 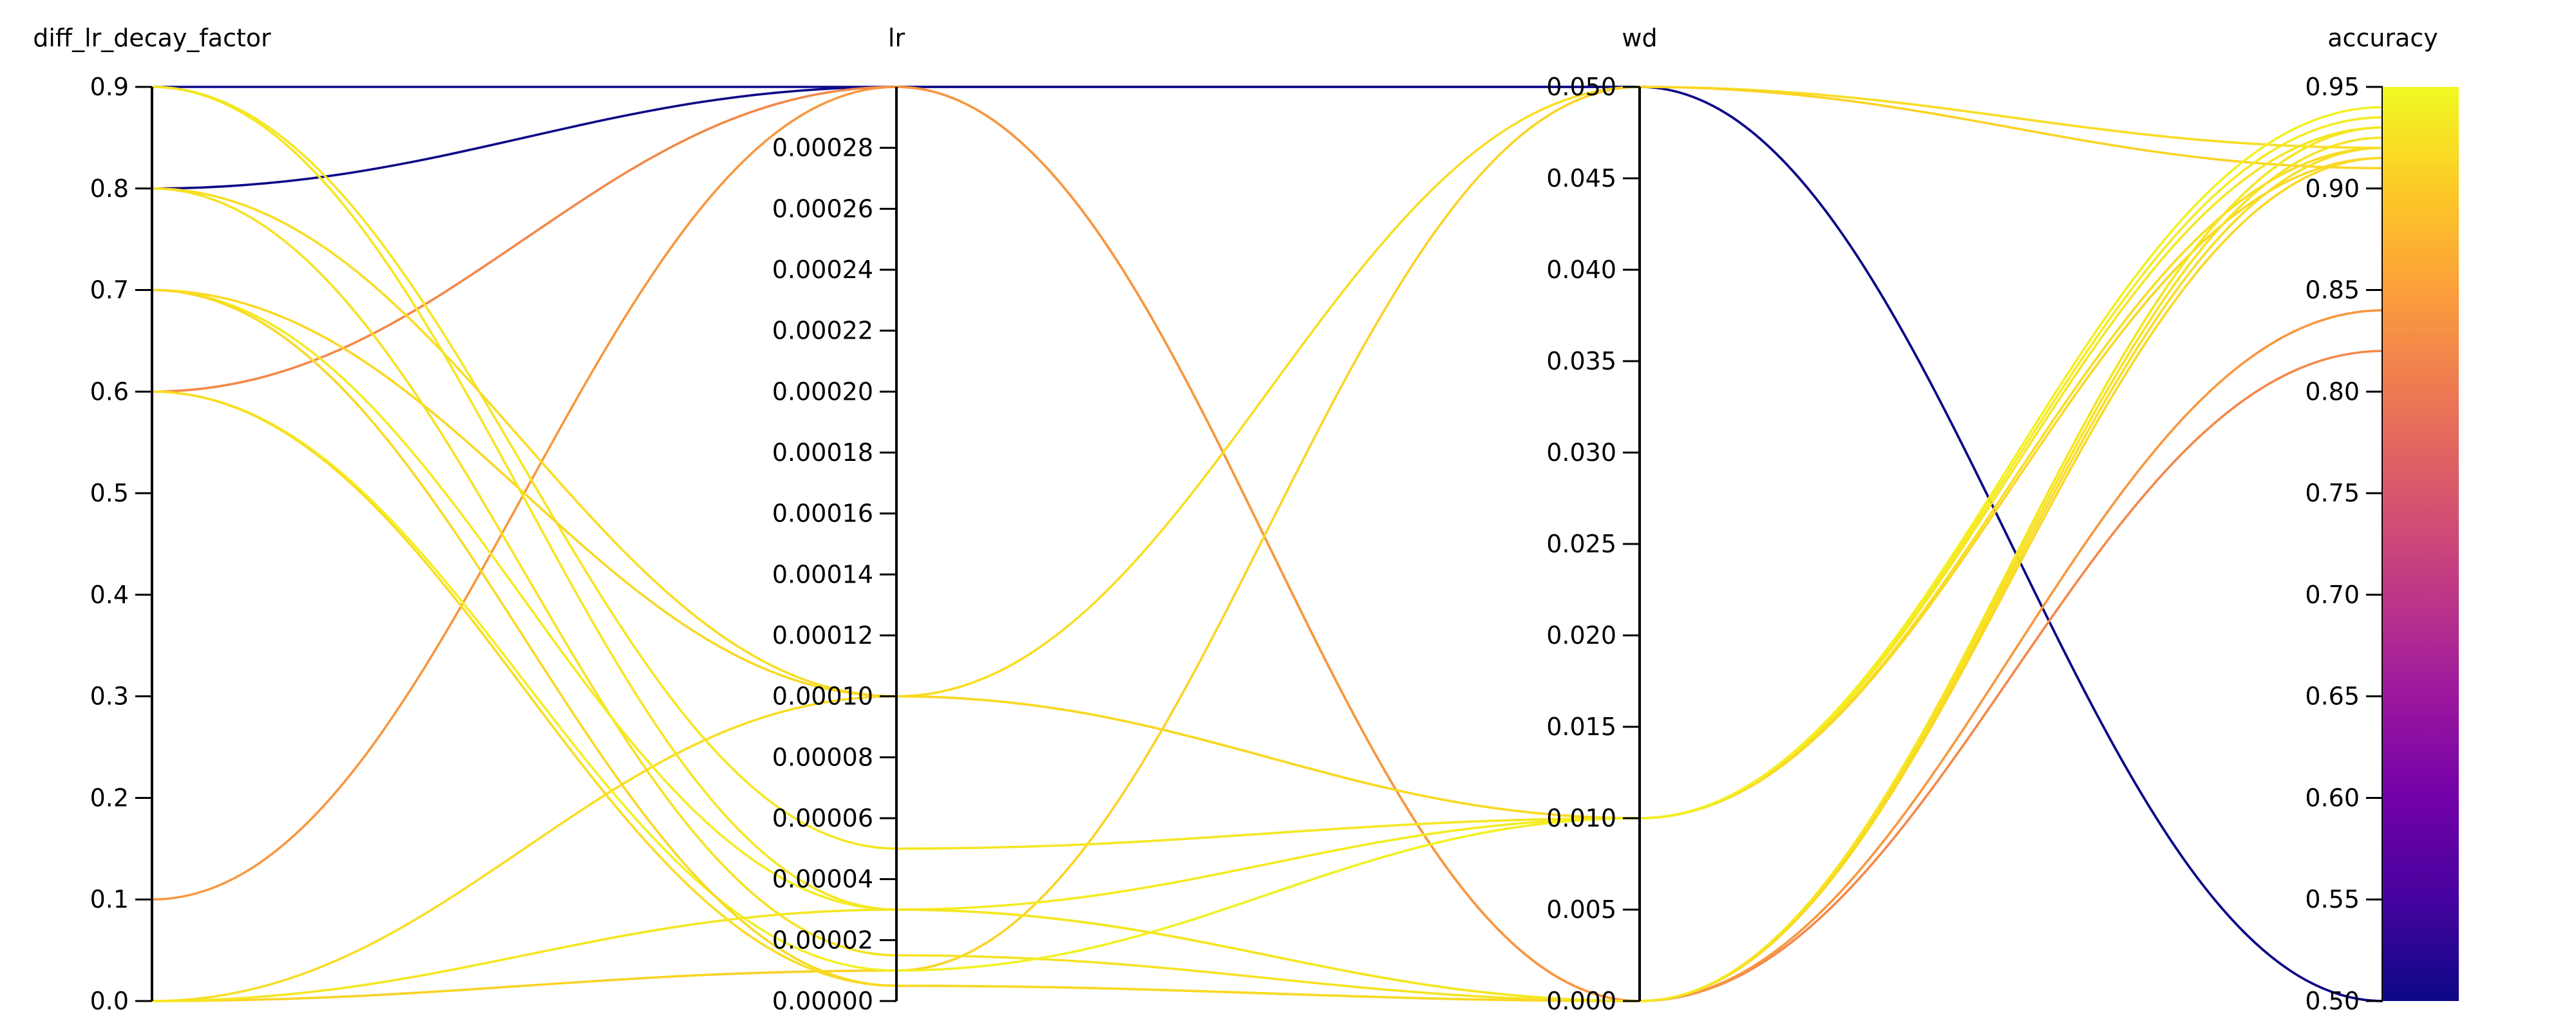 I want to click on tick-label: 0.00004, so click(x=822, y=879).